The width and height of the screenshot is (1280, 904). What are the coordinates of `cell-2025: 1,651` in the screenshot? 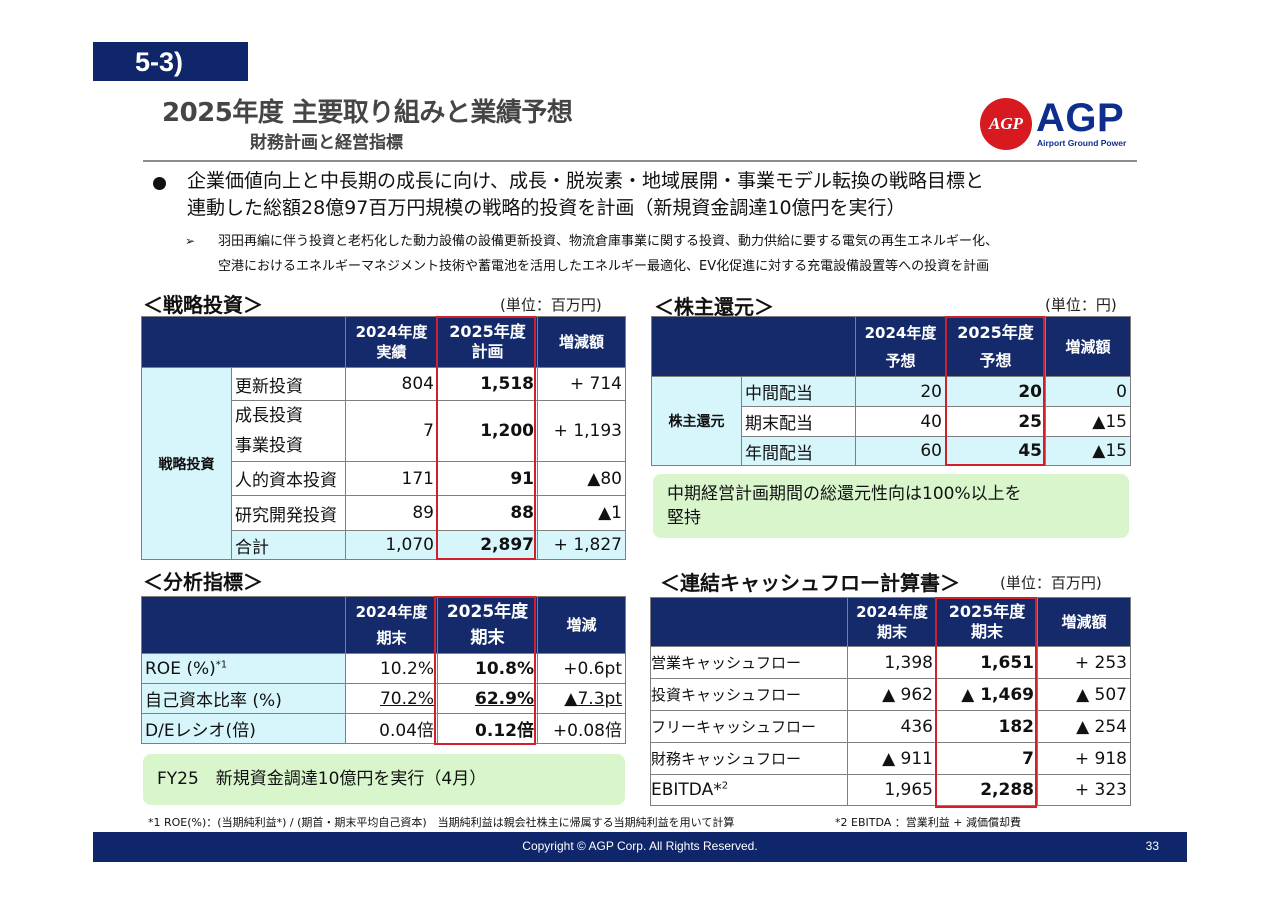 It's located at (987, 662).